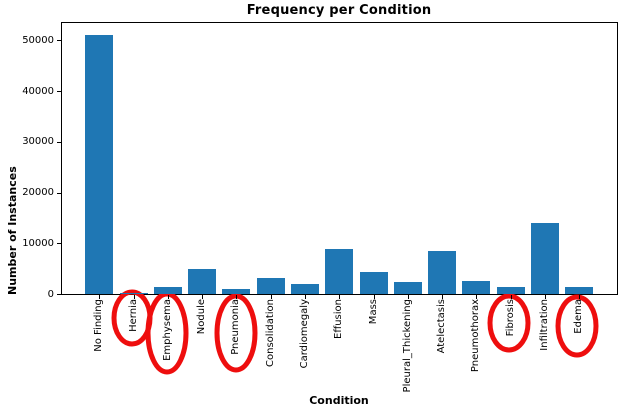 The width and height of the screenshot is (625, 416). Describe the element at coordinates (545, 258) in the screenshot. I see `bar-infiltration` at that location.